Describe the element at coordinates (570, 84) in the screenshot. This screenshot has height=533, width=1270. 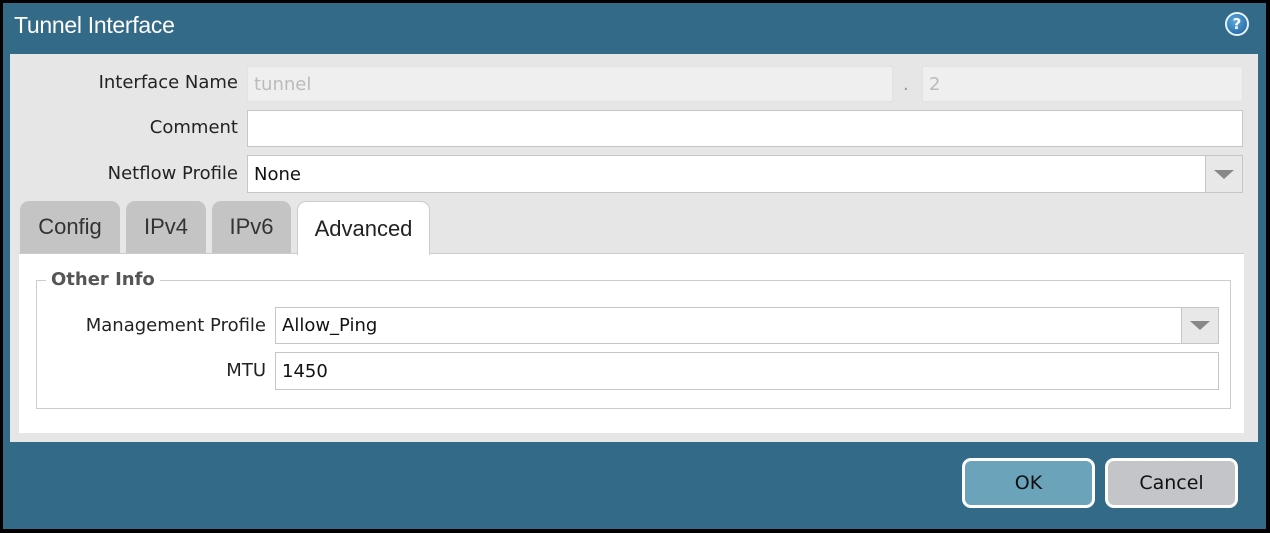
I see `interface-name-input: tunnel` at that location.